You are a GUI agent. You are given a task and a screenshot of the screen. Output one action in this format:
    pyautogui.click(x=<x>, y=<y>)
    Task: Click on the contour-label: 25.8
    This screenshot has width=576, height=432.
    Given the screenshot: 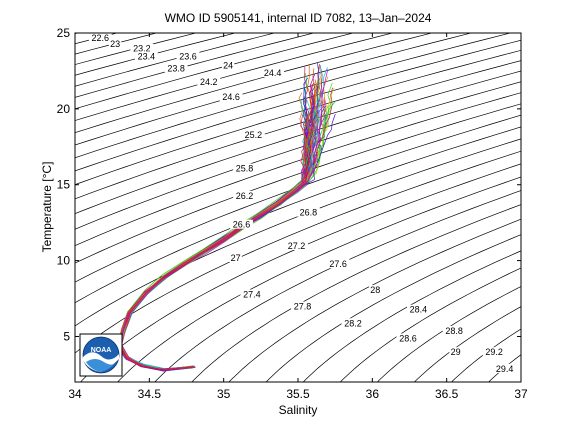 What is the action you would take?
    pyautogui.click(x=245, y=169)
    